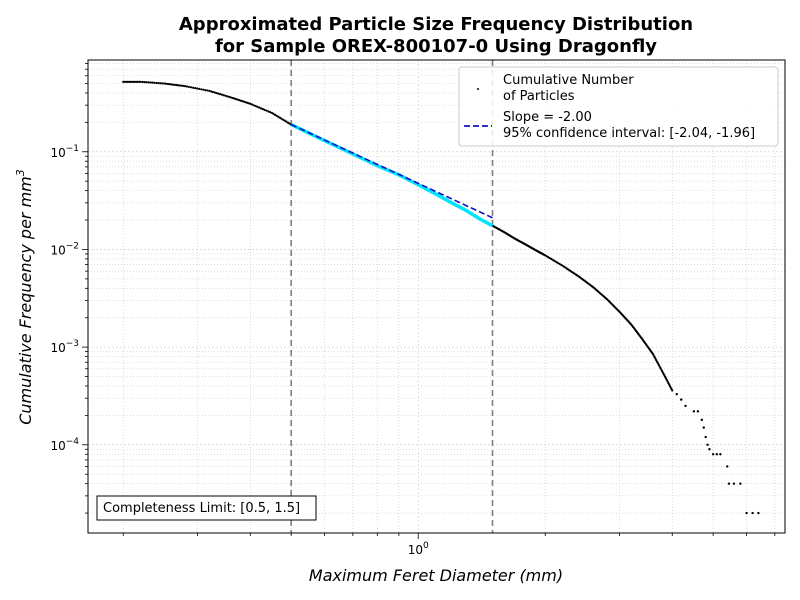 The image size is (800, 600). Describe the element at coordinates (20, 172) in the screenshot. I see `y-axis-label-sup: 3` at that location.